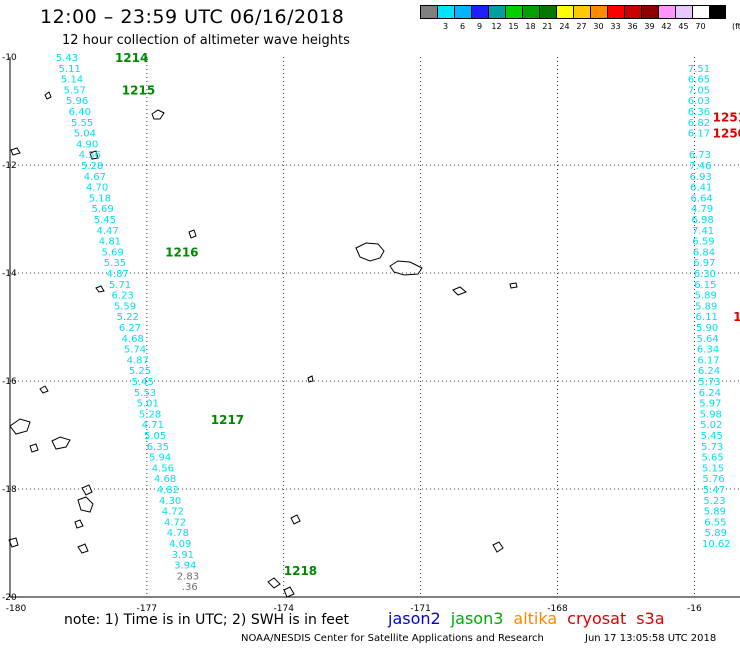 Image resolution: width=740 pixels, height=650 pixels. Describe the element at coordinates (138, 90) in the screenshot. I see `pass-time-label: 1215` at that location.